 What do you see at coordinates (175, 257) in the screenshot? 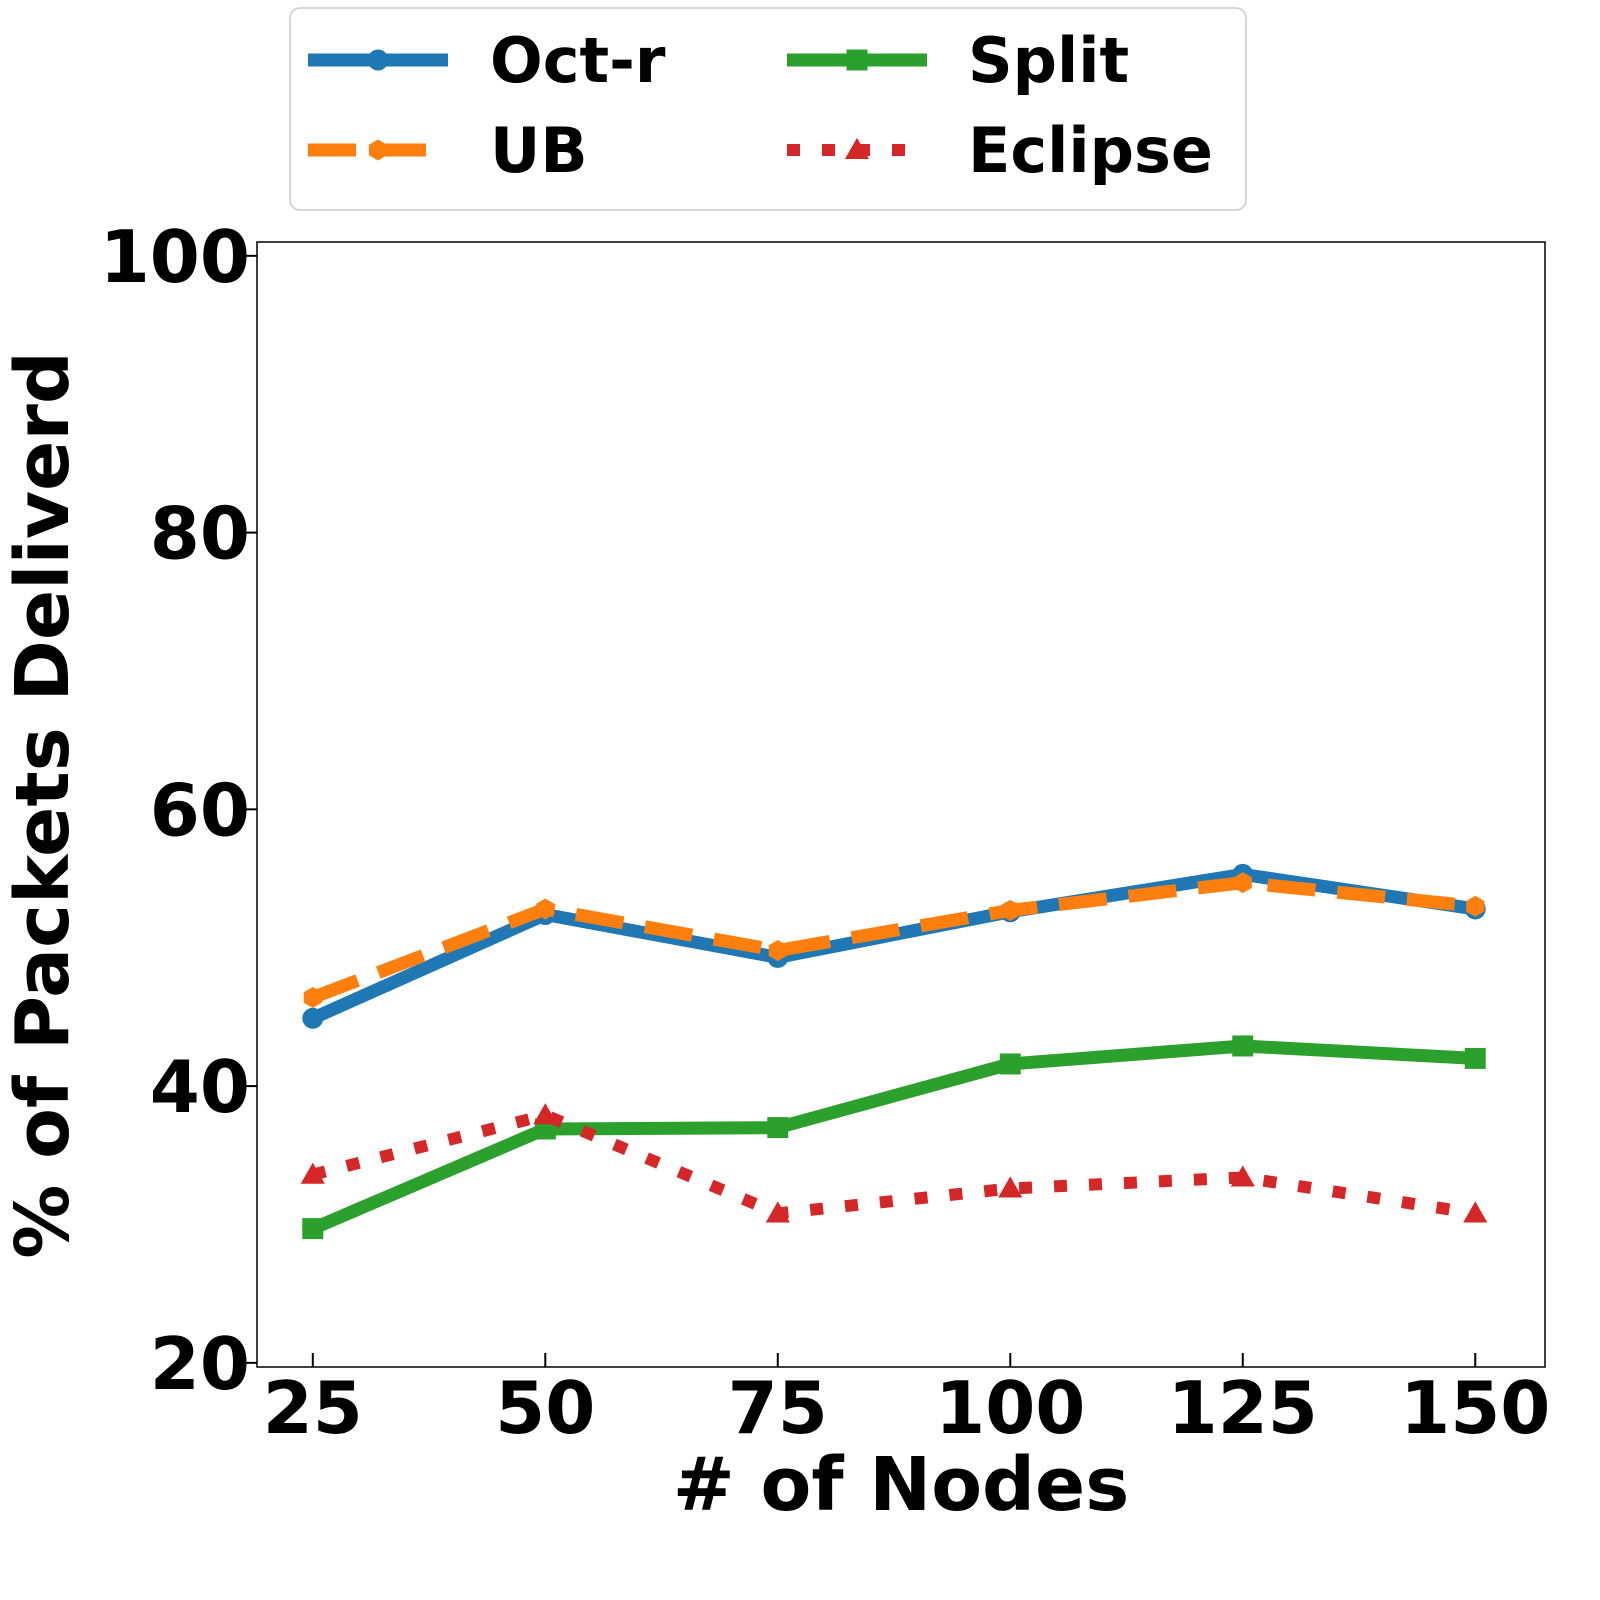
I see `y-tick-label: 100` at bounding box center [175, 257].